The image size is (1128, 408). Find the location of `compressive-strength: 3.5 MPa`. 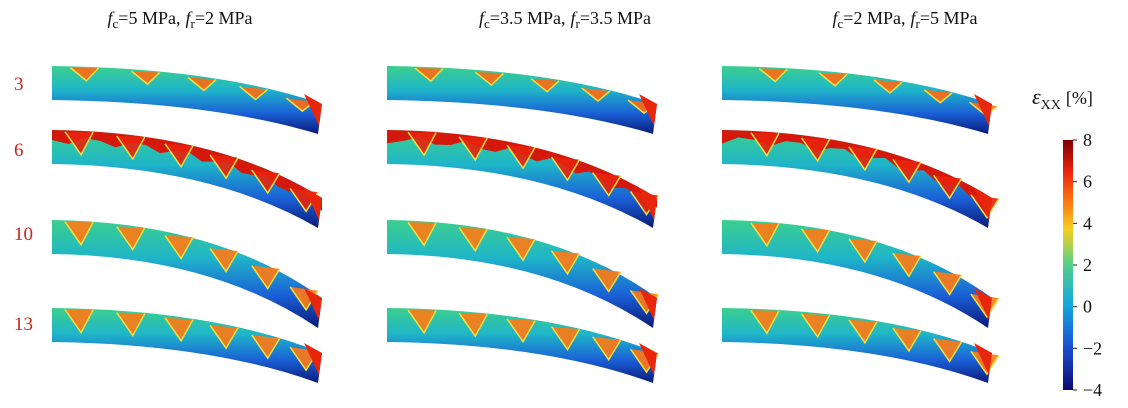

compressive-strength: 3.5 MPa is located at coordinates (530, 18).